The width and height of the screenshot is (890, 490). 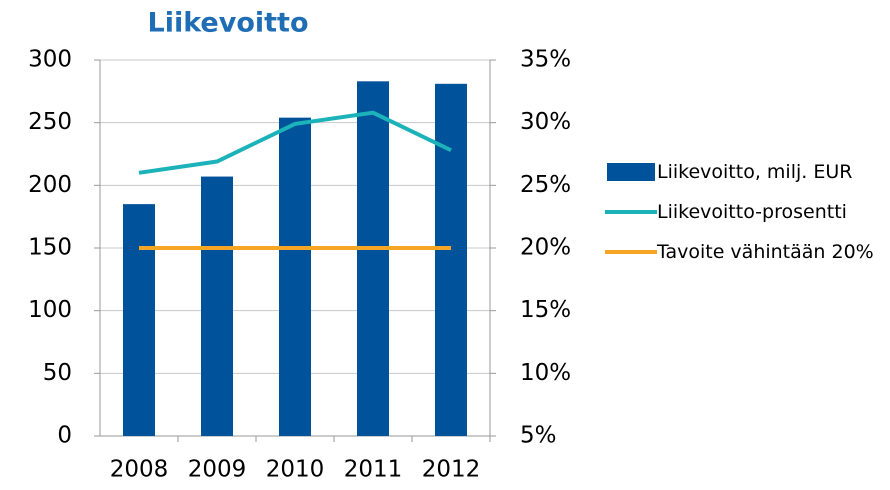 I want to click on y-tick-label: 200, so click(x=50, y=185).